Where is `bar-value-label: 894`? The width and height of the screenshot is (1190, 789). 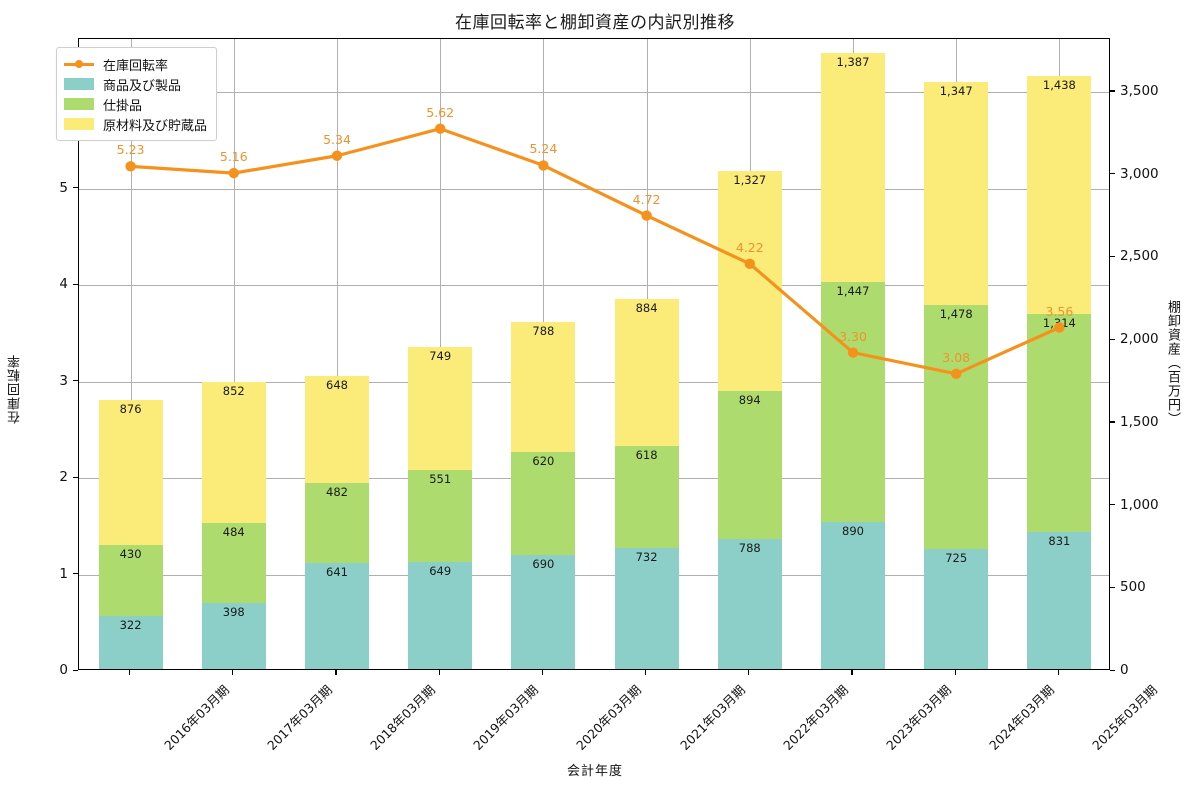
bar-value-label: 894 is located at coordinates (749, 399).